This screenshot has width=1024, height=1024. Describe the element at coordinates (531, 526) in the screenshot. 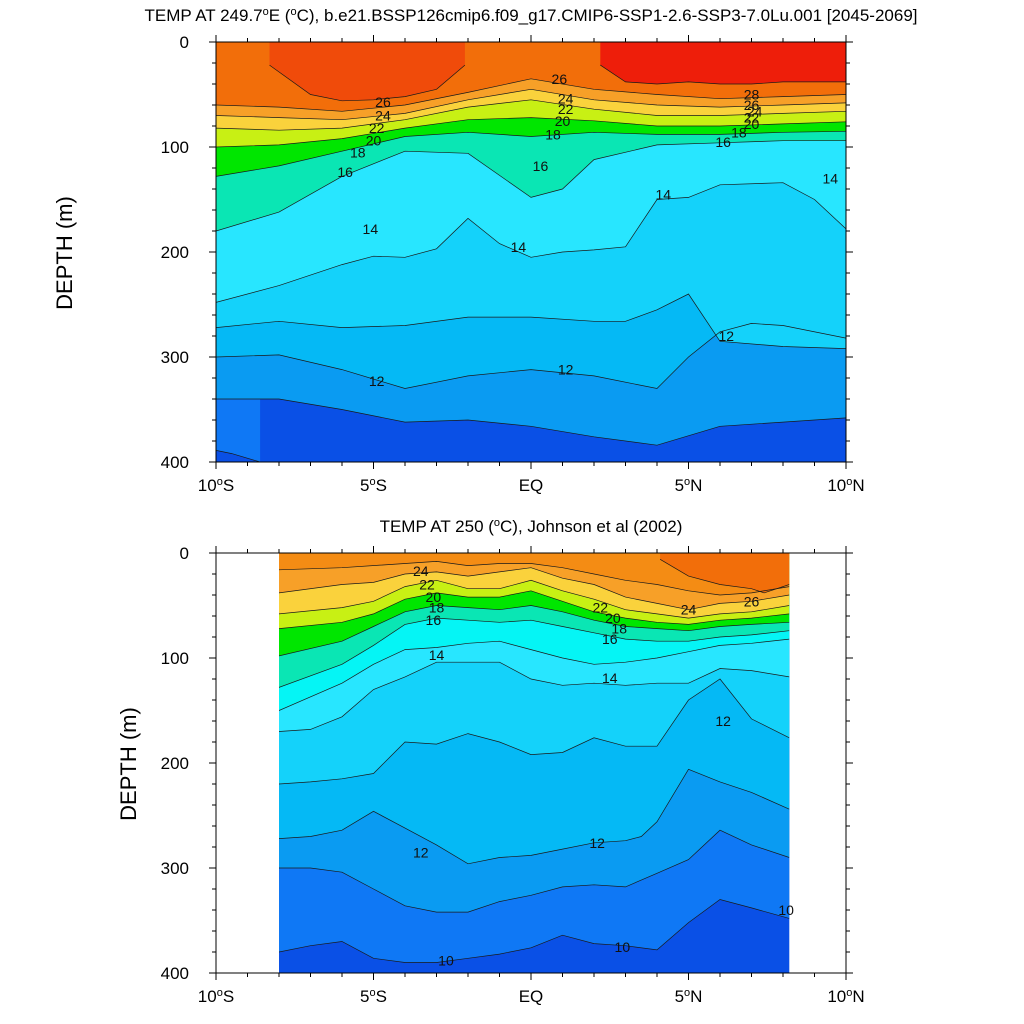

I see `panel-observations-title: TEMP AT 250 (oC), Johnson et al (2002)` at that location.